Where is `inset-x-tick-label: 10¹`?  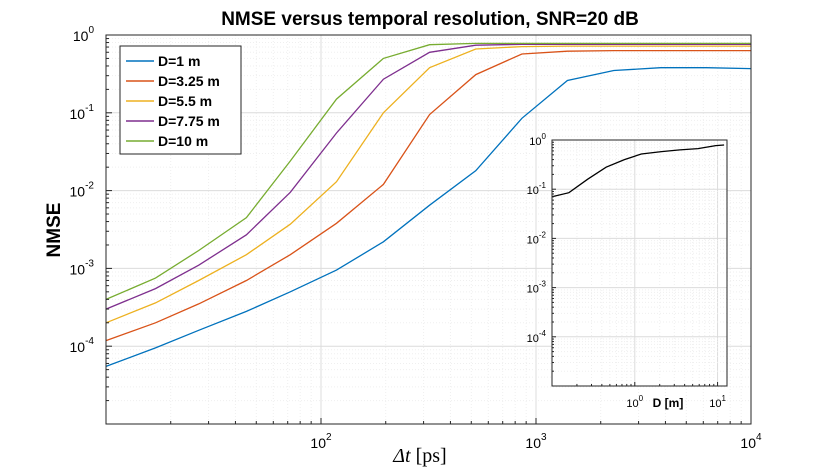
inset-x-tick-label: 10¹ is located at coordinates (717, 402).